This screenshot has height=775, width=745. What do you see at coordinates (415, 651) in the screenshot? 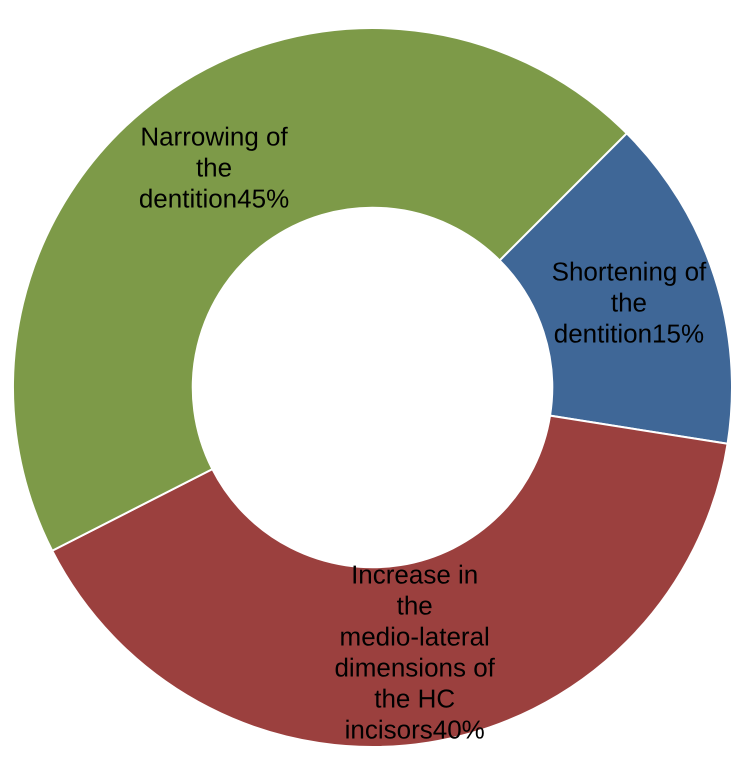
I see `slice-label: Increase in the medio-lateral dimensions of the HC incisors40%` at bounding box center [415, 651].